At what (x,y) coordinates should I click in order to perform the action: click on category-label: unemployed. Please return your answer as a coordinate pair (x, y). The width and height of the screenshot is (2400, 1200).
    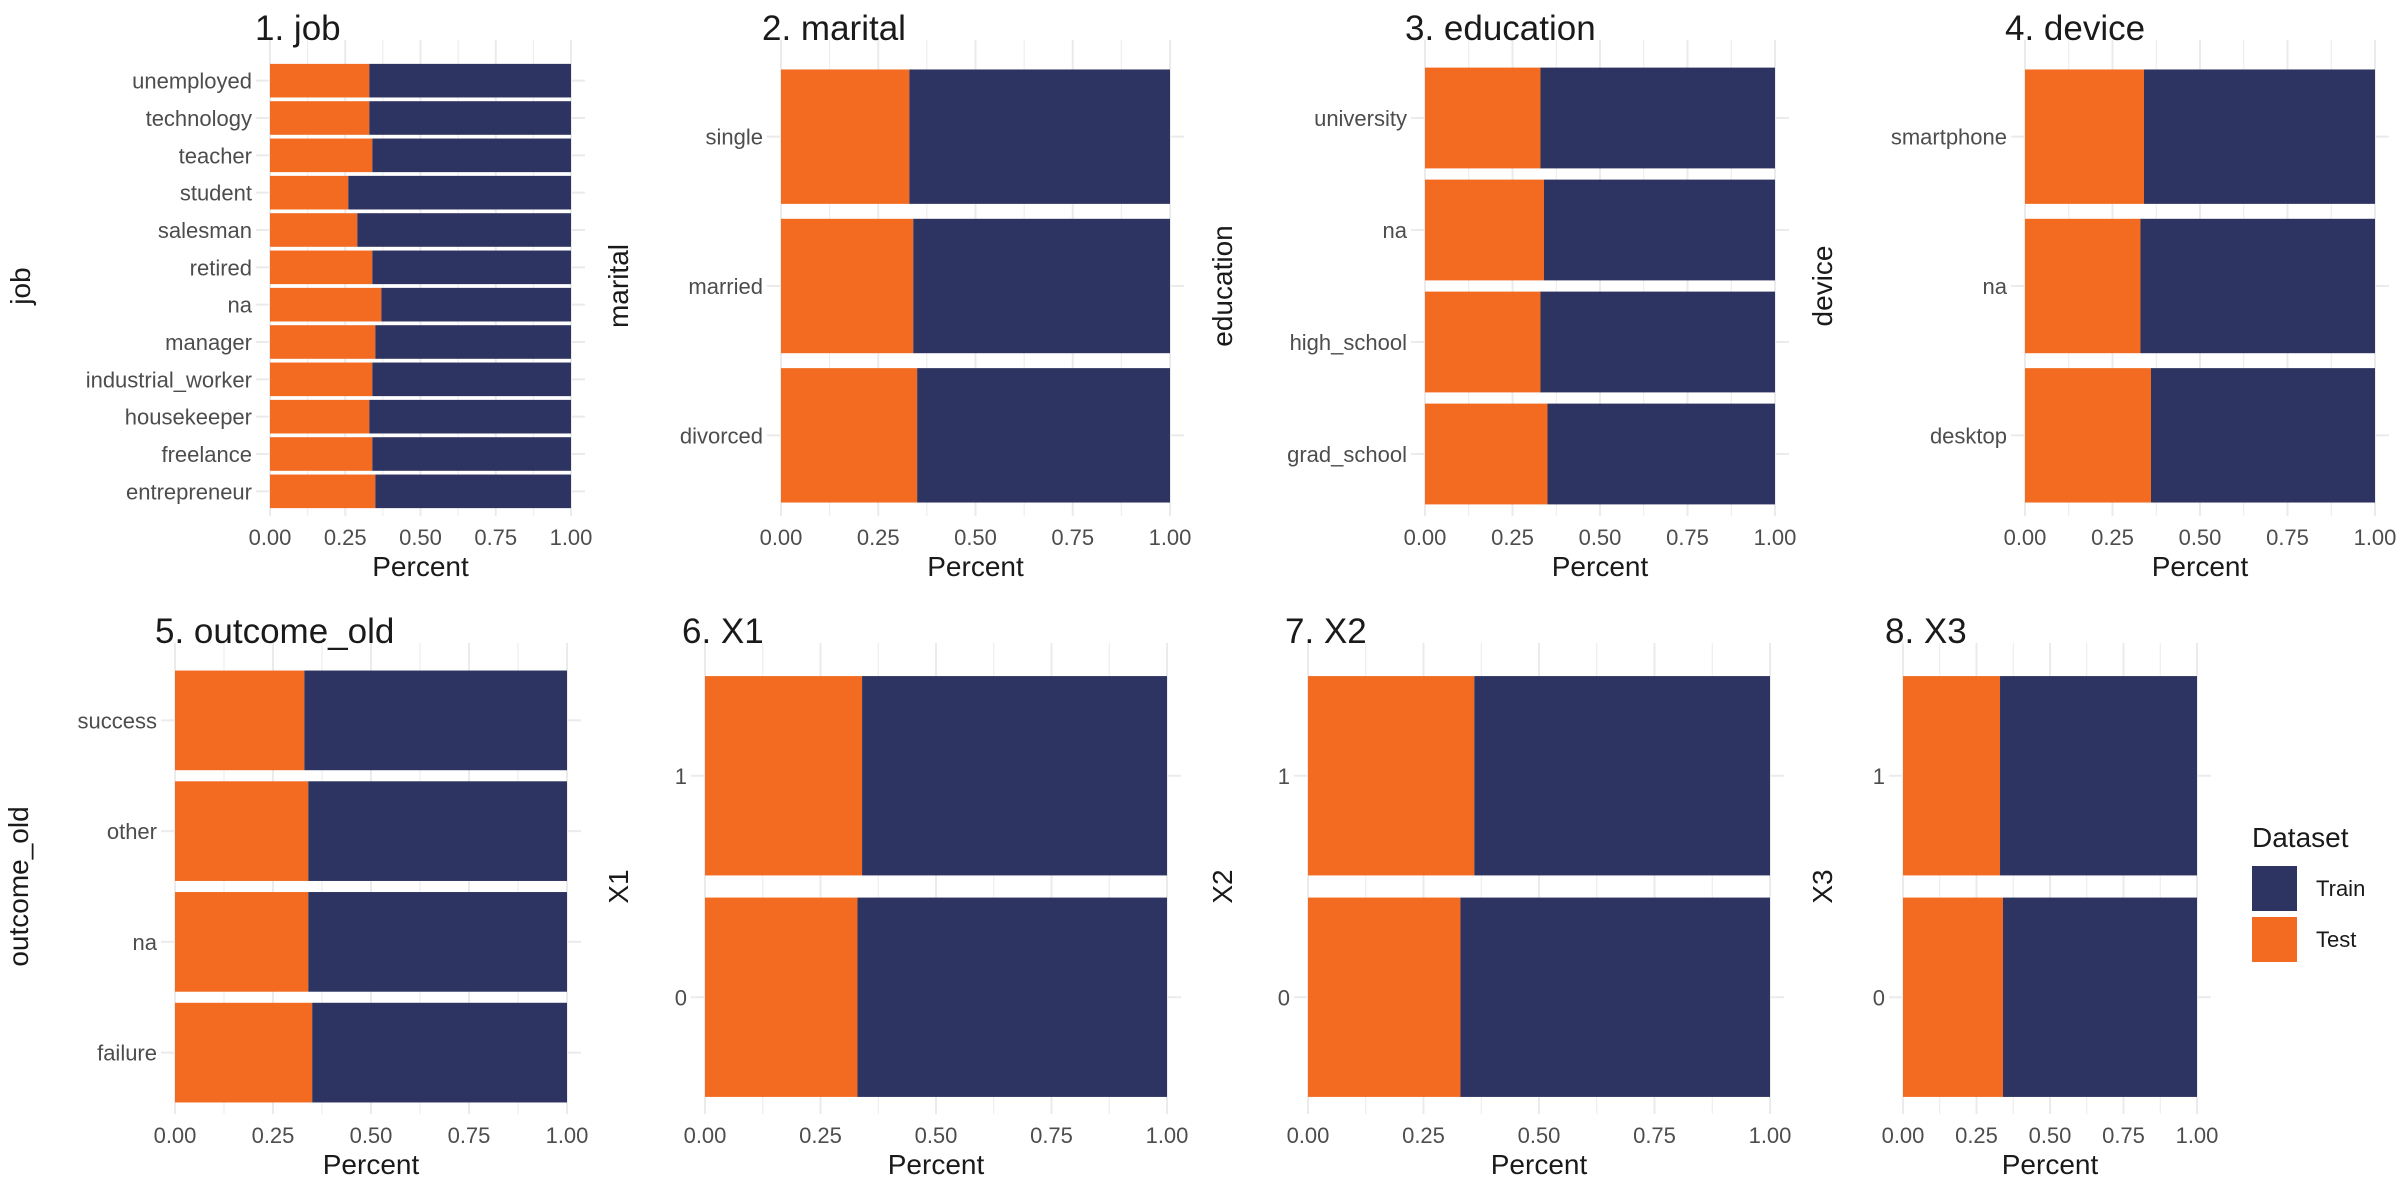
    Looking at the image, I should click on (192, 81).